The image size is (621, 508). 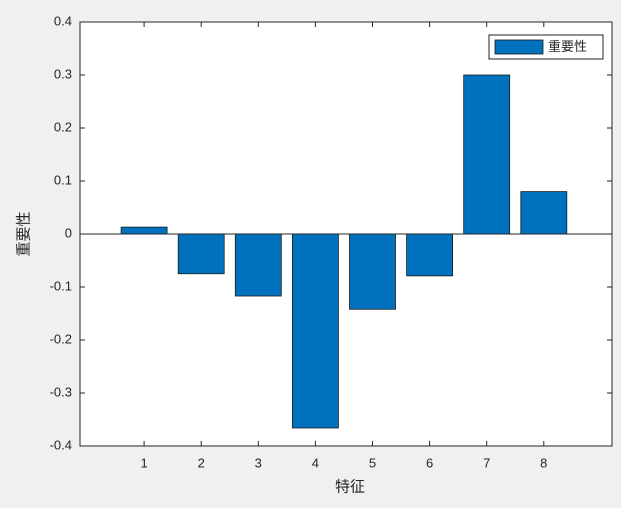 I want to click on y-tick-label: -0.2, so click(x=61, y=338).